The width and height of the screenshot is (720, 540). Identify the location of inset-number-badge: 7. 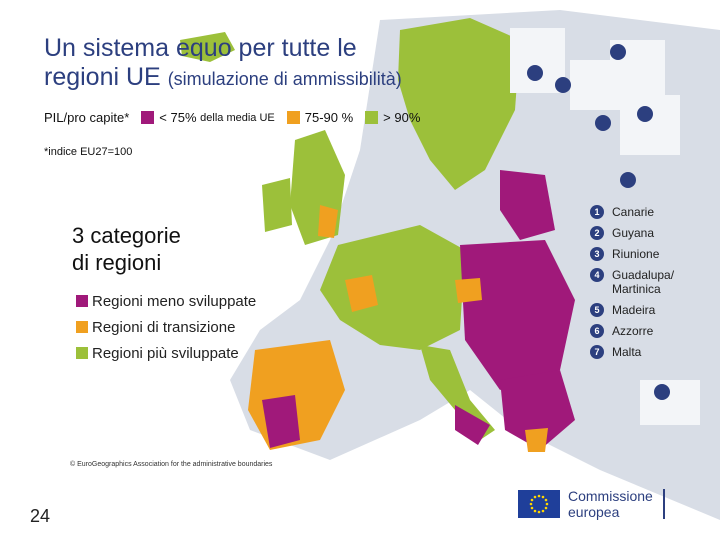
(597, 352).